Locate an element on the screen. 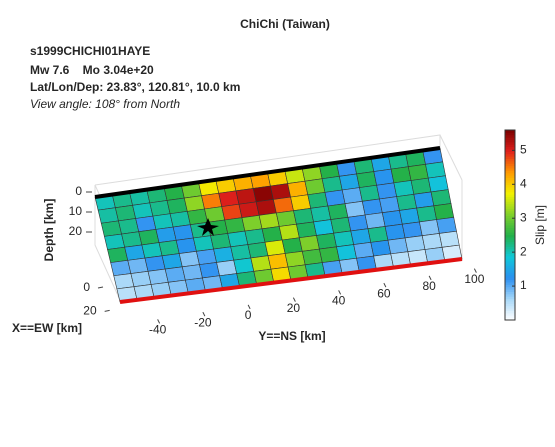  colorbar-tick-label: 5 is located at coordinates (523, 150).